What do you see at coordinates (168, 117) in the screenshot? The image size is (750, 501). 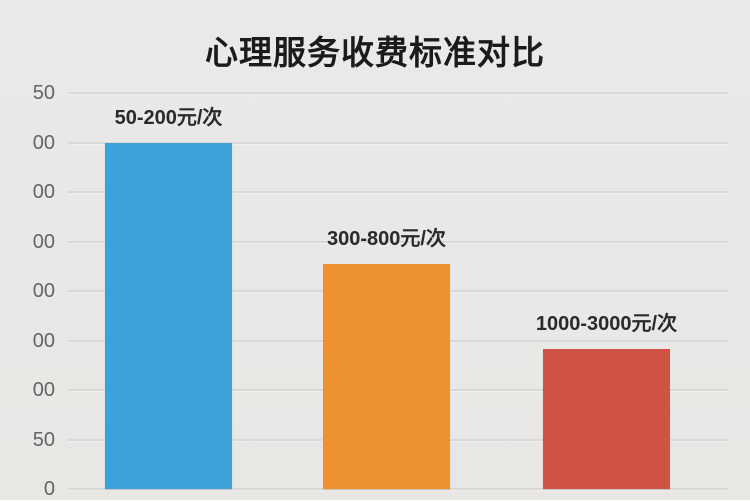 I see `bar-value-label-1: 50-200元/次` at bounding box center [168, 117].